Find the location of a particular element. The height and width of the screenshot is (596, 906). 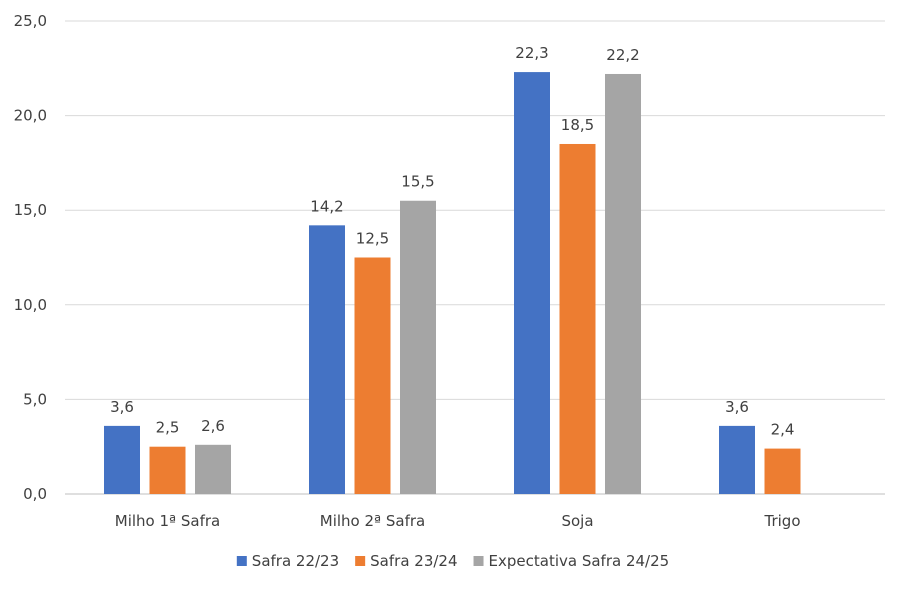

legend-label: Expectativa Safra 24/25 is located at coordinates (579, 561).